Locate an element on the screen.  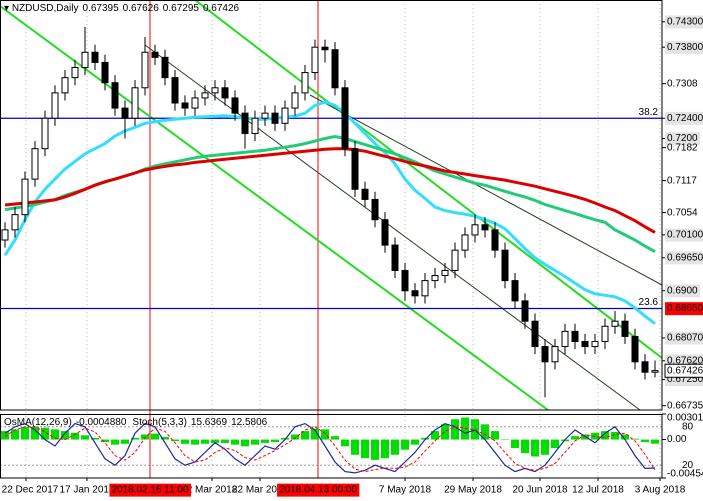
x-tick-label: 3 Aug 2018 is located at coordinates (660, 490).